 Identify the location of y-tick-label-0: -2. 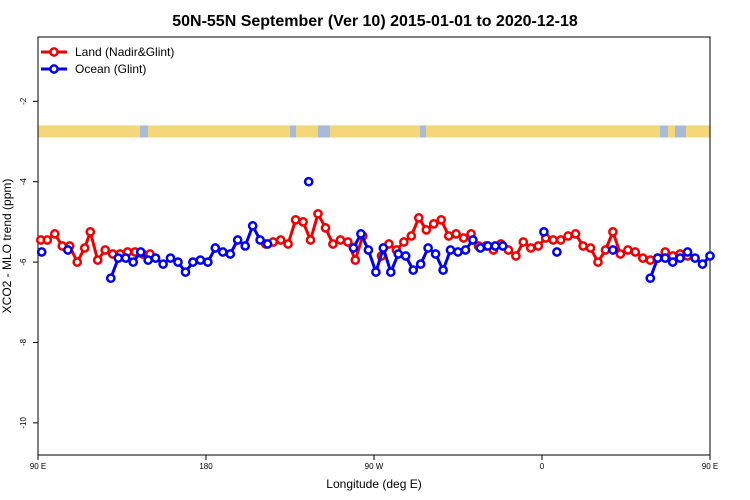
(23, 101).